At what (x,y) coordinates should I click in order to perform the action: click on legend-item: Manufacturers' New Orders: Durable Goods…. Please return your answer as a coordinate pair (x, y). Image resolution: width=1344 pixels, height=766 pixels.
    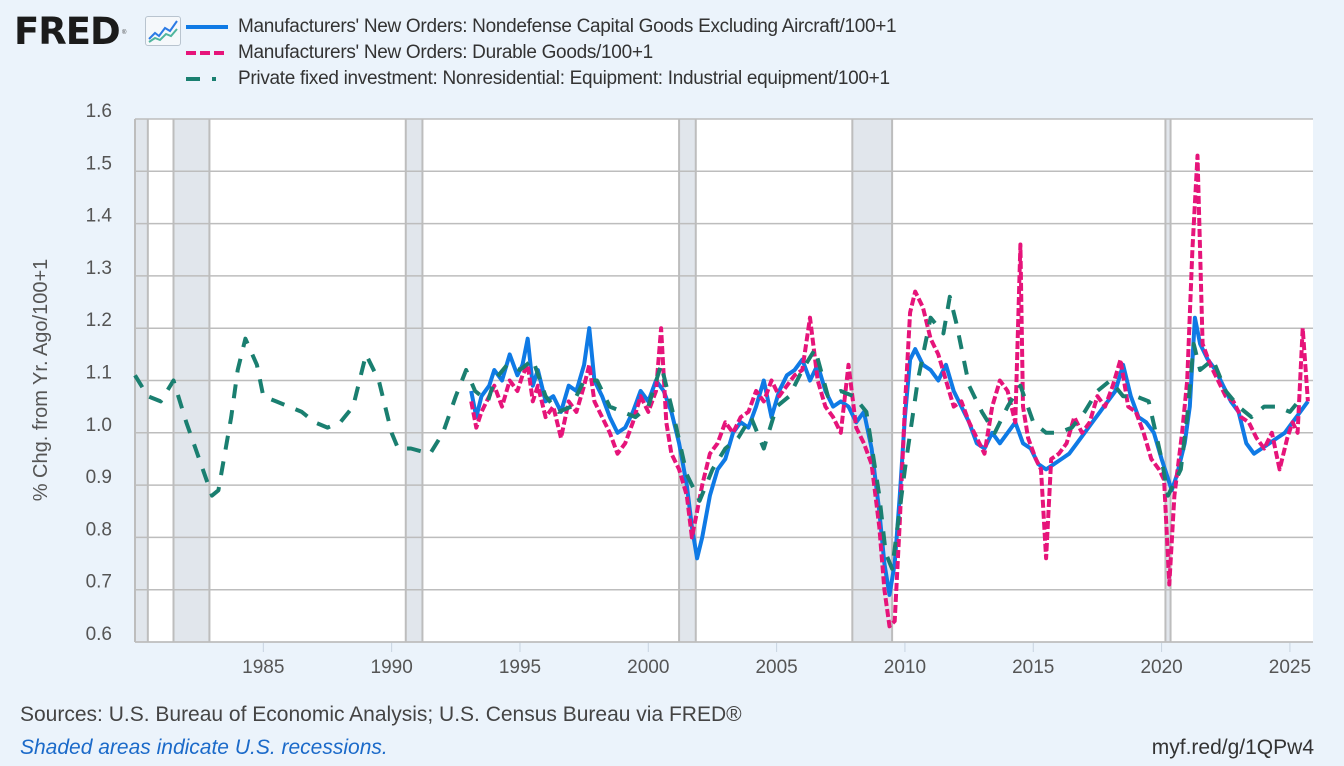
    Looking at the image, I should click on (541, 53).